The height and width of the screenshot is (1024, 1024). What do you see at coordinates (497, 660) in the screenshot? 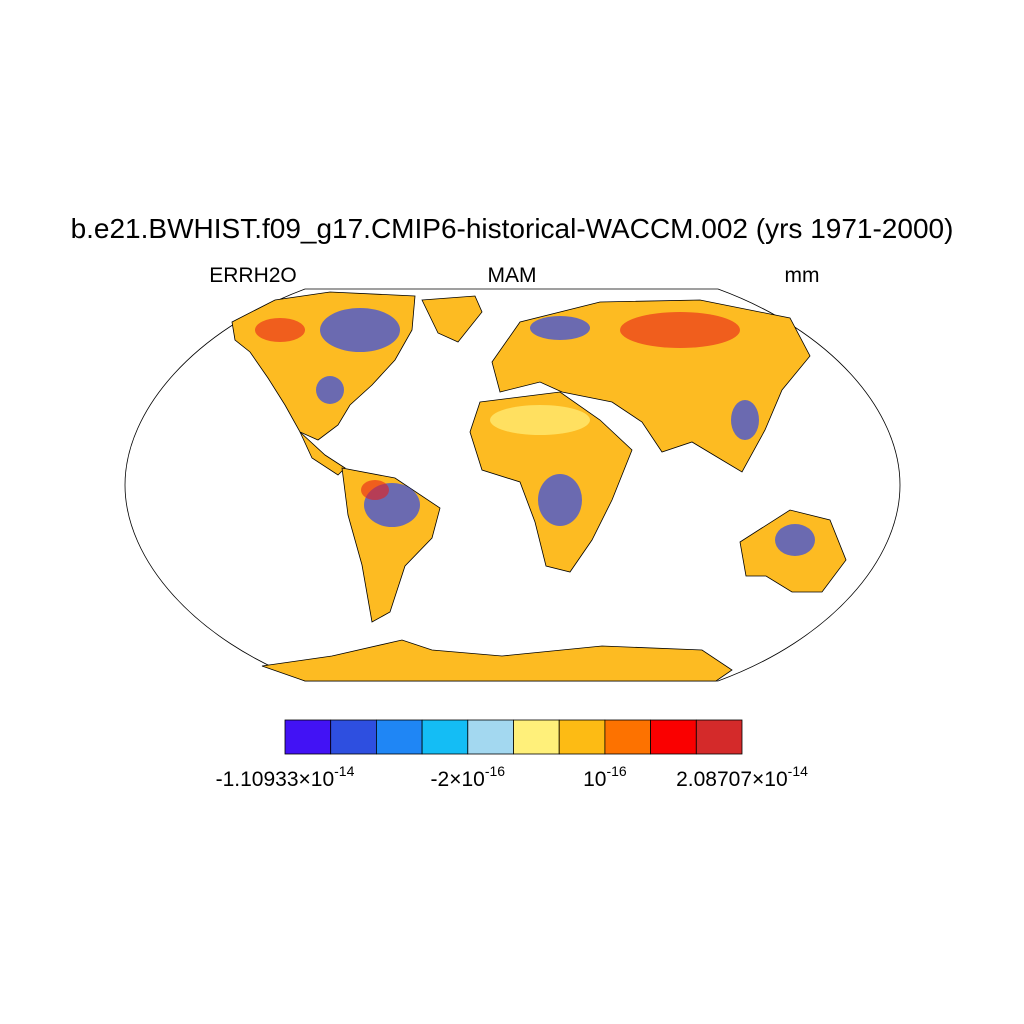
I see `antarctica` at bounding box center [497, 660].